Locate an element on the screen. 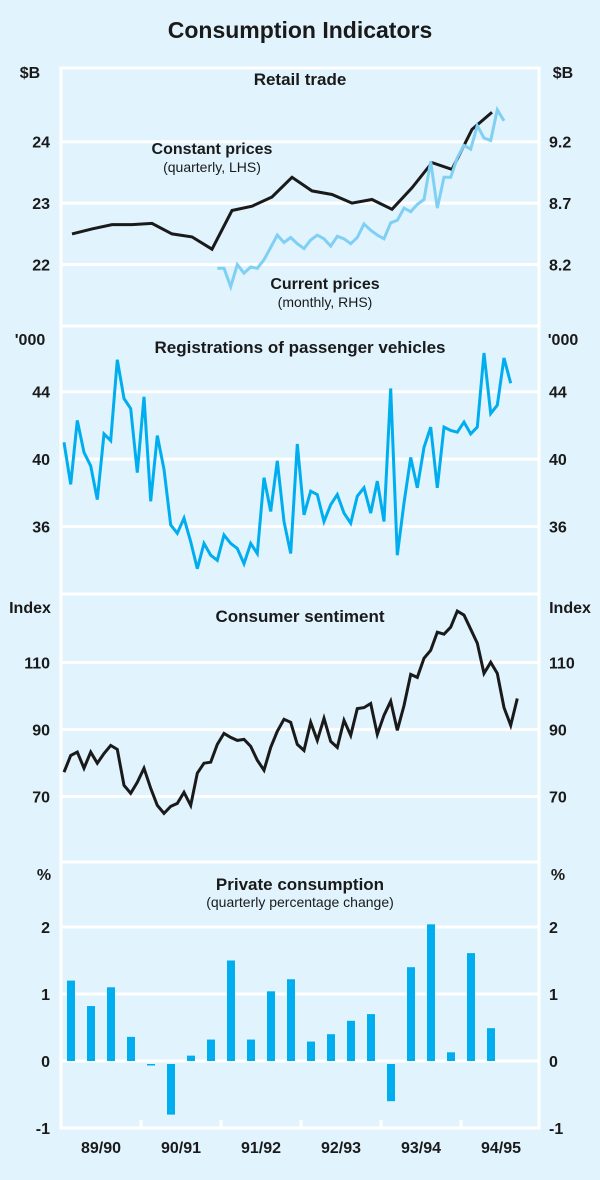  right-ticks-consumption: 2 1 0 -1 is located at coordinates (556, 1029).